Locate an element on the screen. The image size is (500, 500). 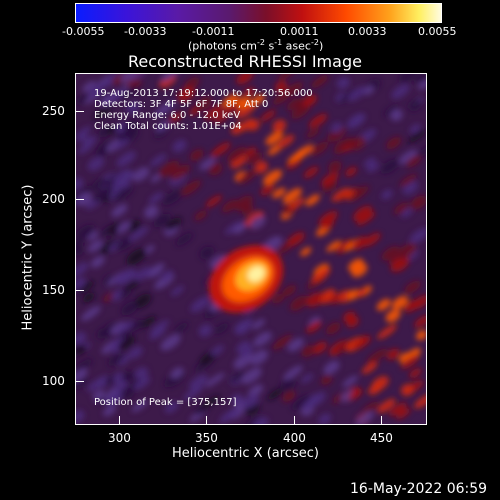
colorbar-tick: 0.0011 is located at coordinates (299, 31).